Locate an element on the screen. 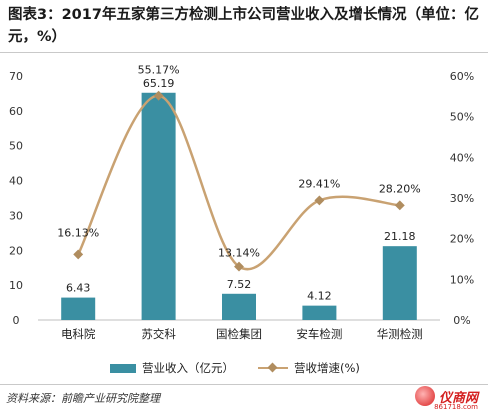 The width and height of the screenshot is (488, 415). chart-title: 图表3：2017年五家第三方检测上市公司营业收入及增长情况（单位：亿元，%） is located at coordinates (243, 26).